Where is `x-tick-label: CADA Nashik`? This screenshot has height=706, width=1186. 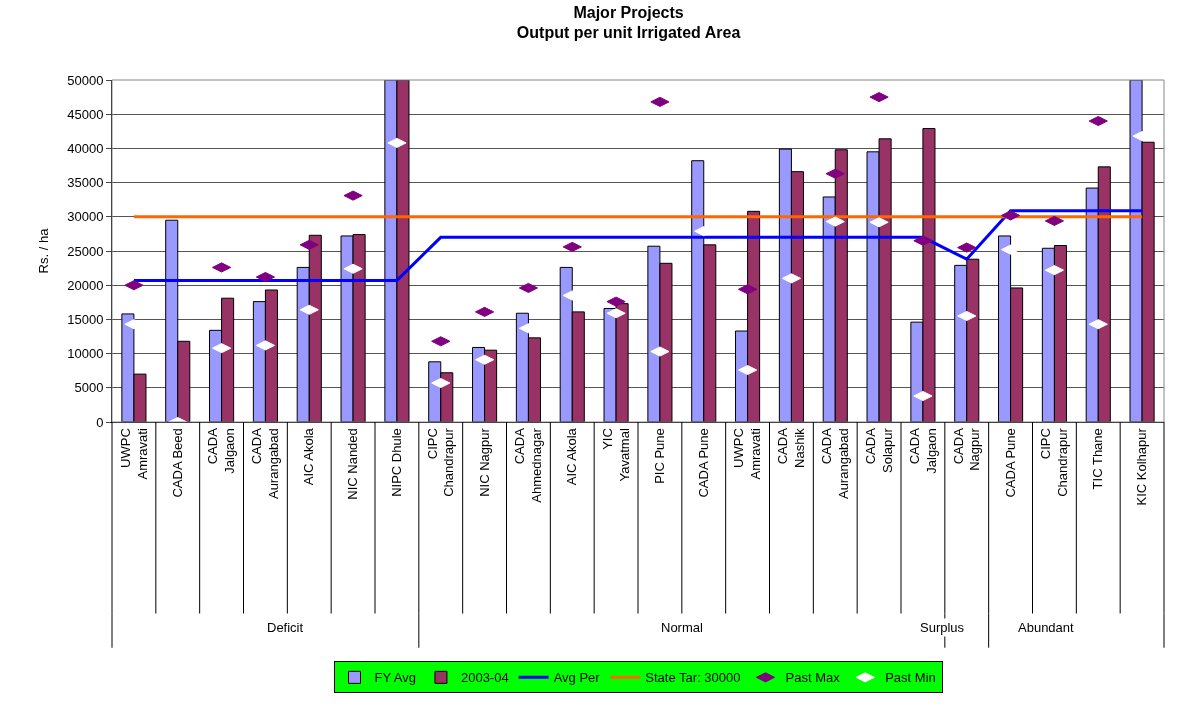 x-tick-label: CADA Nashik is located at coordinates (791, 447).